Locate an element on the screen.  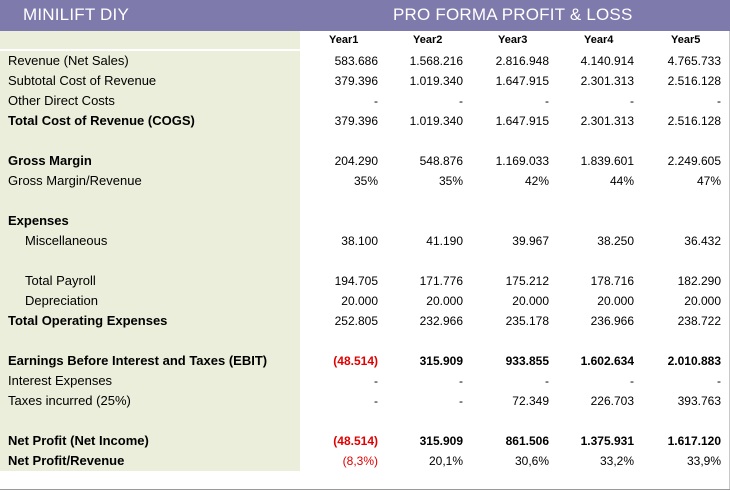
row-label: Total Payroll is located at coordinates (150, 281).